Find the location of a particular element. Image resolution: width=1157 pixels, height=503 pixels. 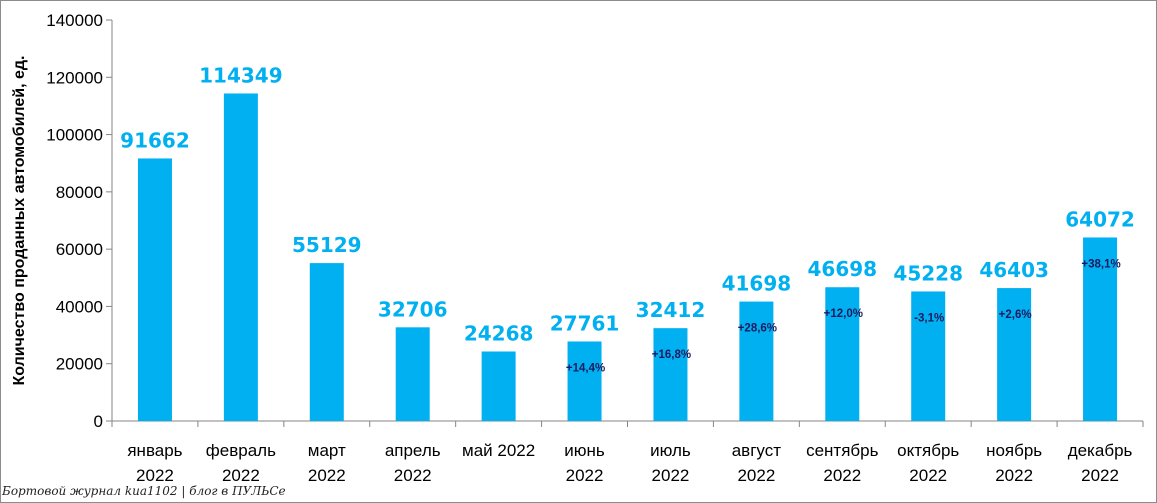

y-tick-label: 120000 is located at coordinates (74, 77).